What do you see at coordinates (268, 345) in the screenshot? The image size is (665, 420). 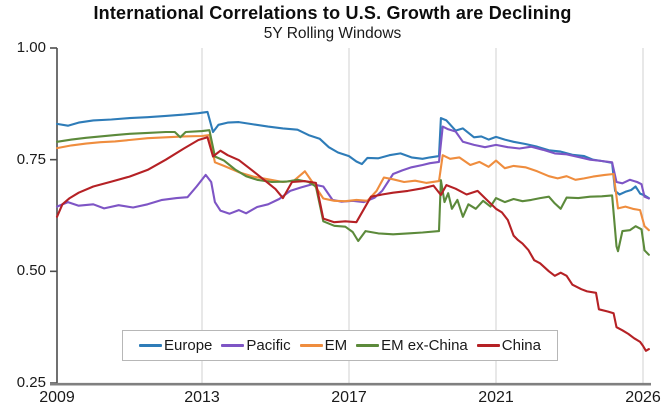 I see `legend-label: Pacific` at bounding box center [268, 345].